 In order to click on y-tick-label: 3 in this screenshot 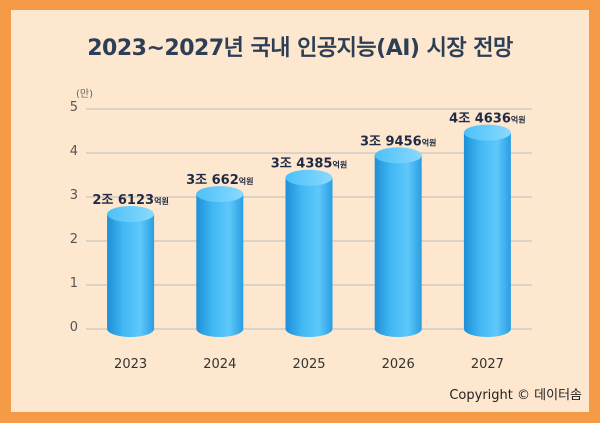, I will do `click(73, 195)`.